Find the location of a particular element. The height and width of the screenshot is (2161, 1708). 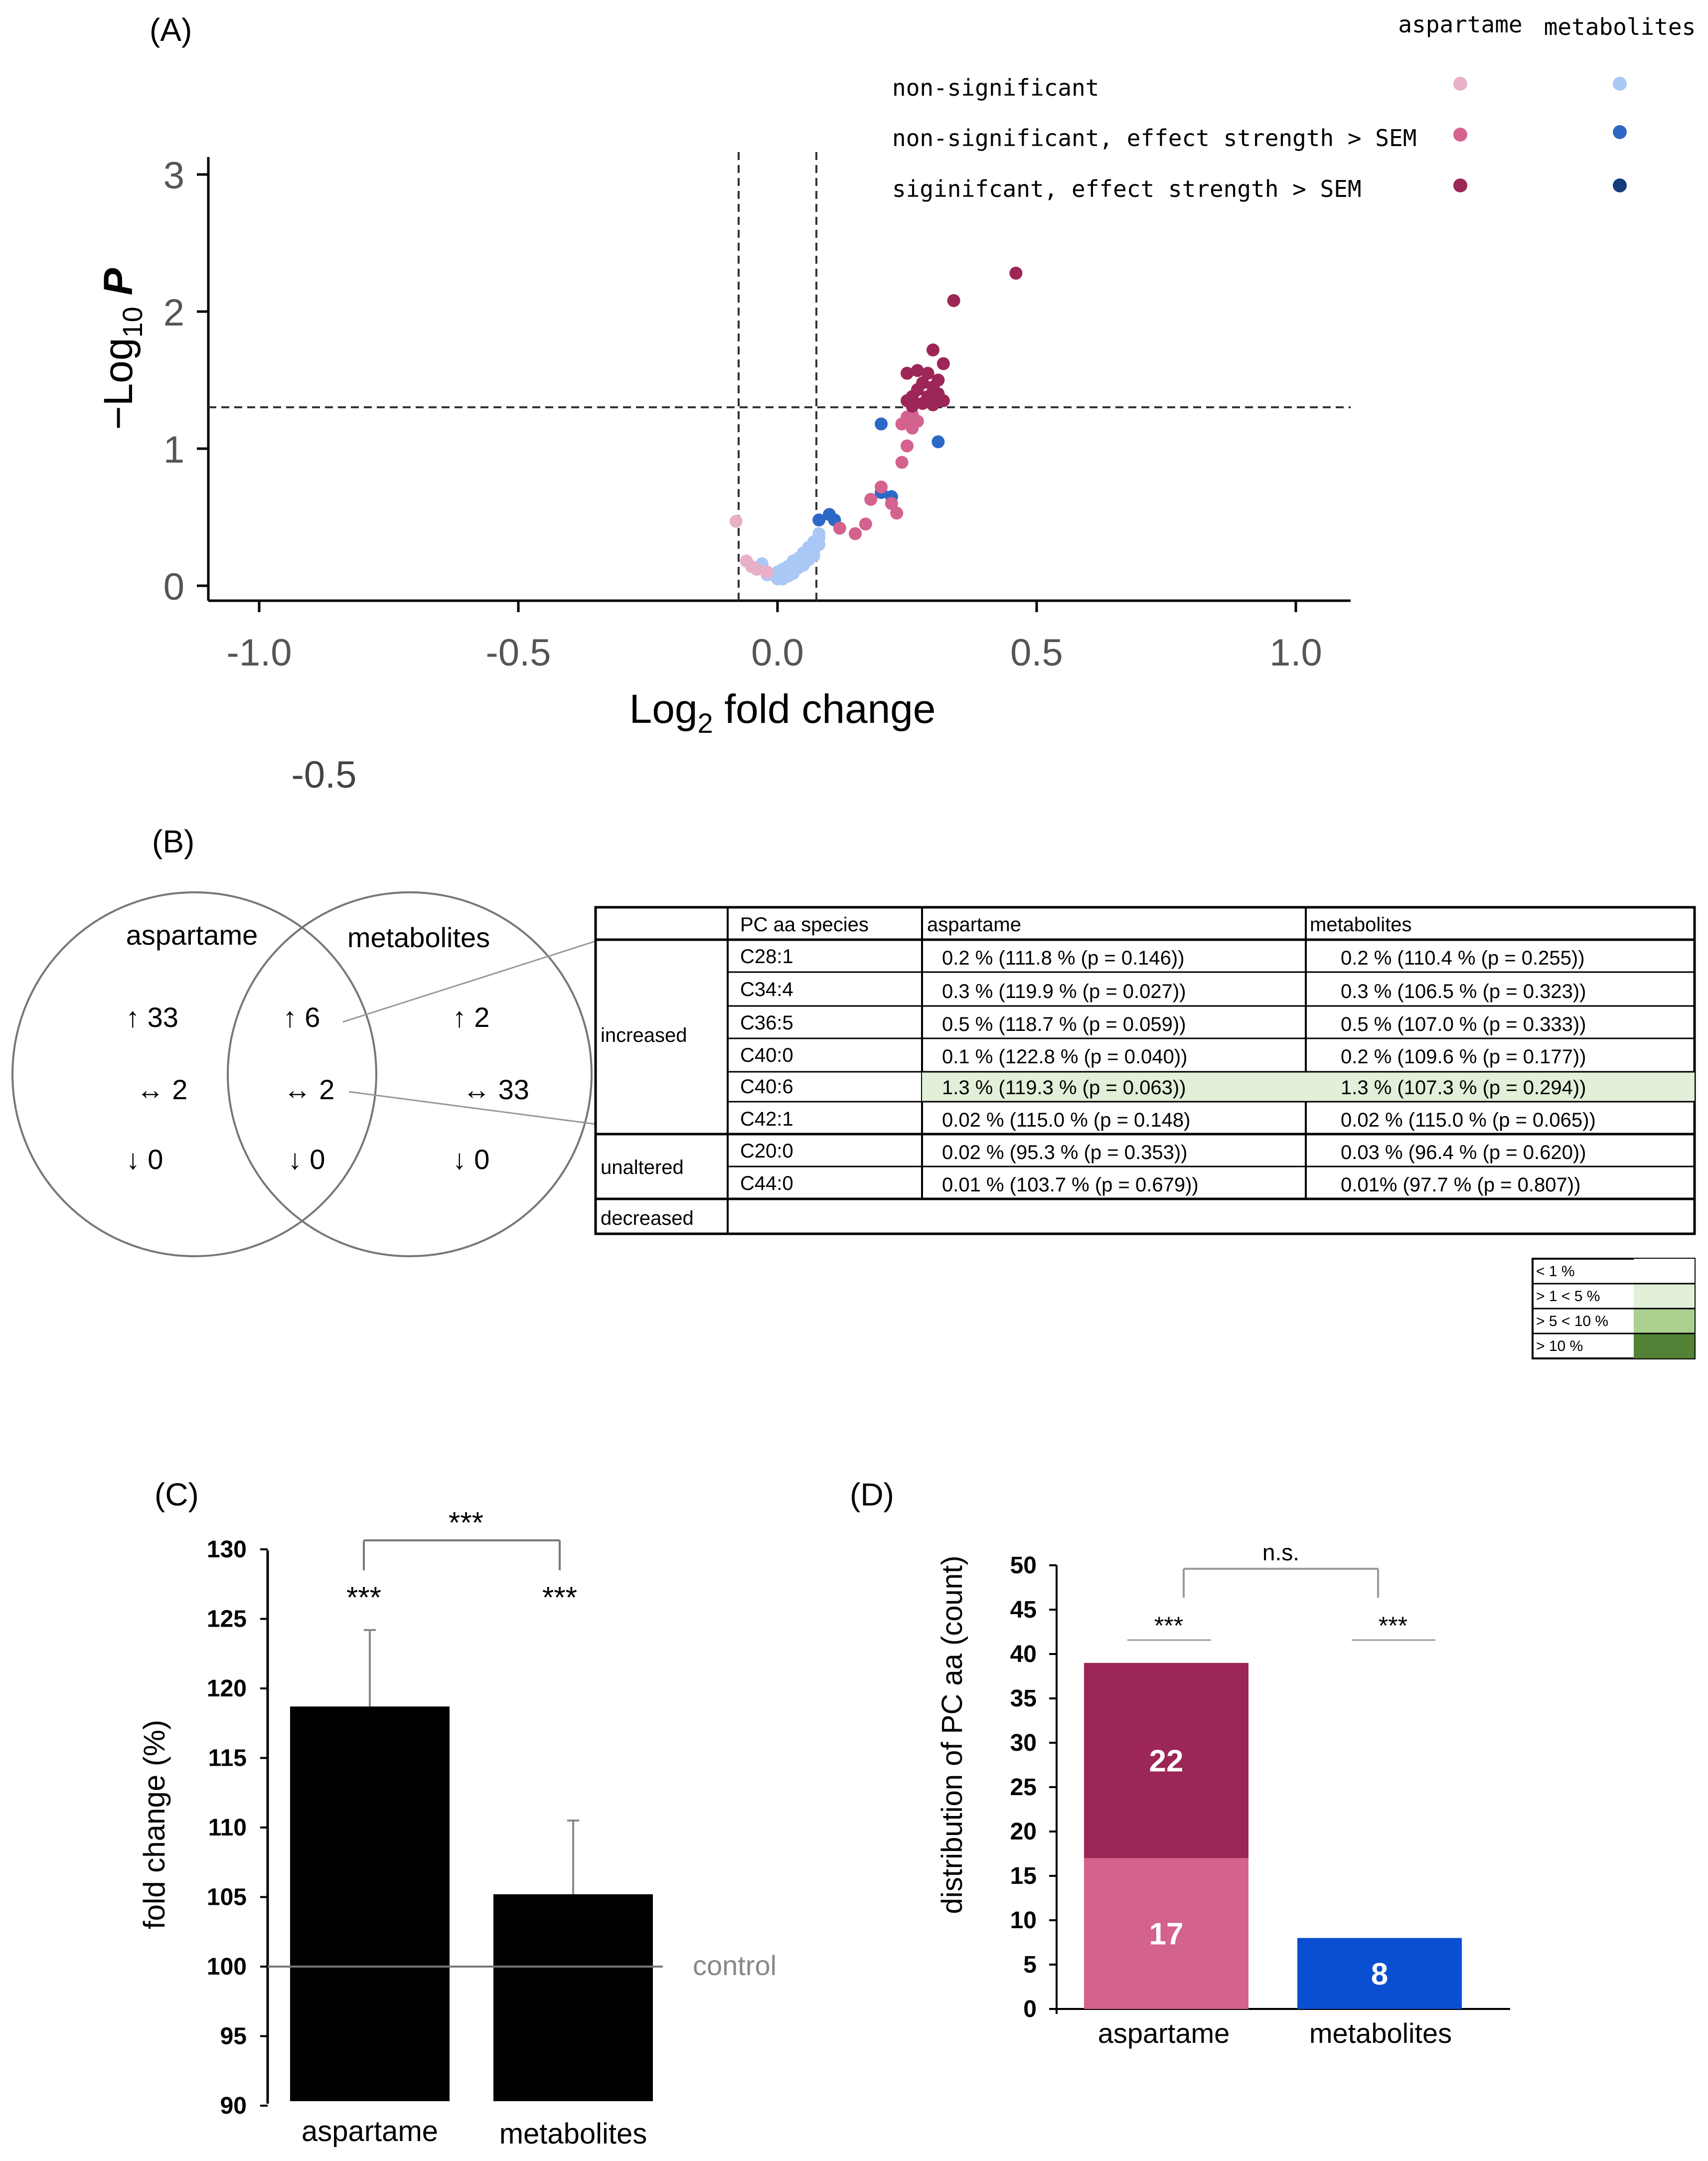

y-tick-label: 3 is located at coordinates (173, 176).